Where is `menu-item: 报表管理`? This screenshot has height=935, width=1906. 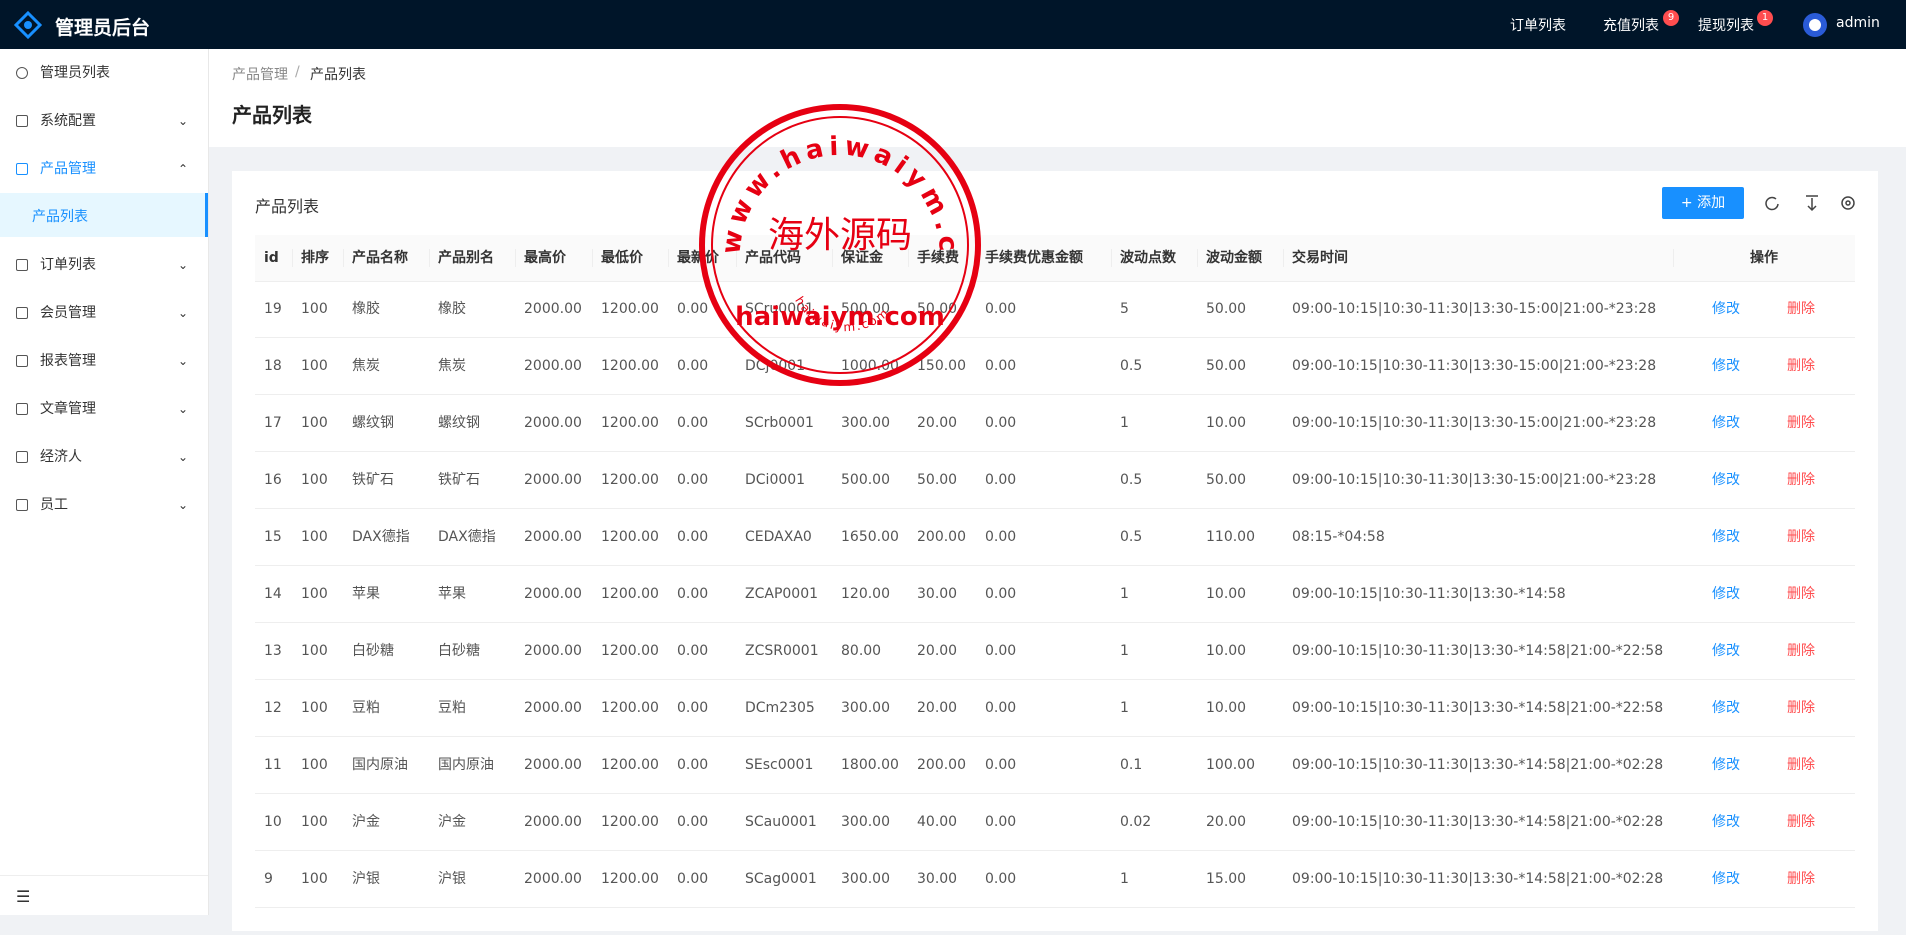 menu-item: 报表管理 is located at coordinates (68, 361).